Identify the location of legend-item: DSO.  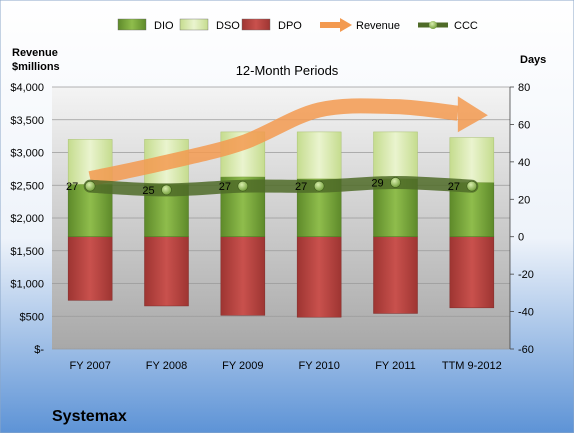
(209, 25).